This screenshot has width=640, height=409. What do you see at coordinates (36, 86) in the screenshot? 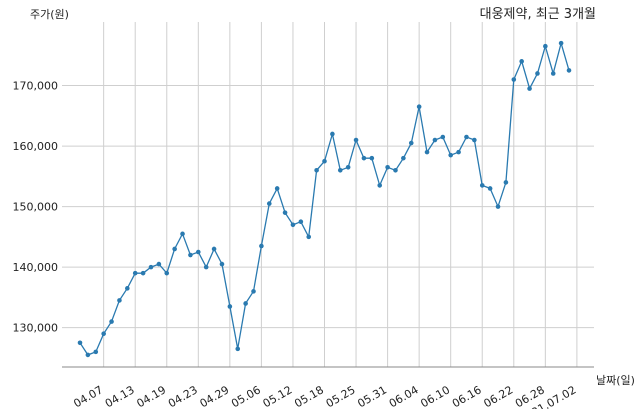
I see `y-tick-label: 170,000` at bounding box center [36, 86].